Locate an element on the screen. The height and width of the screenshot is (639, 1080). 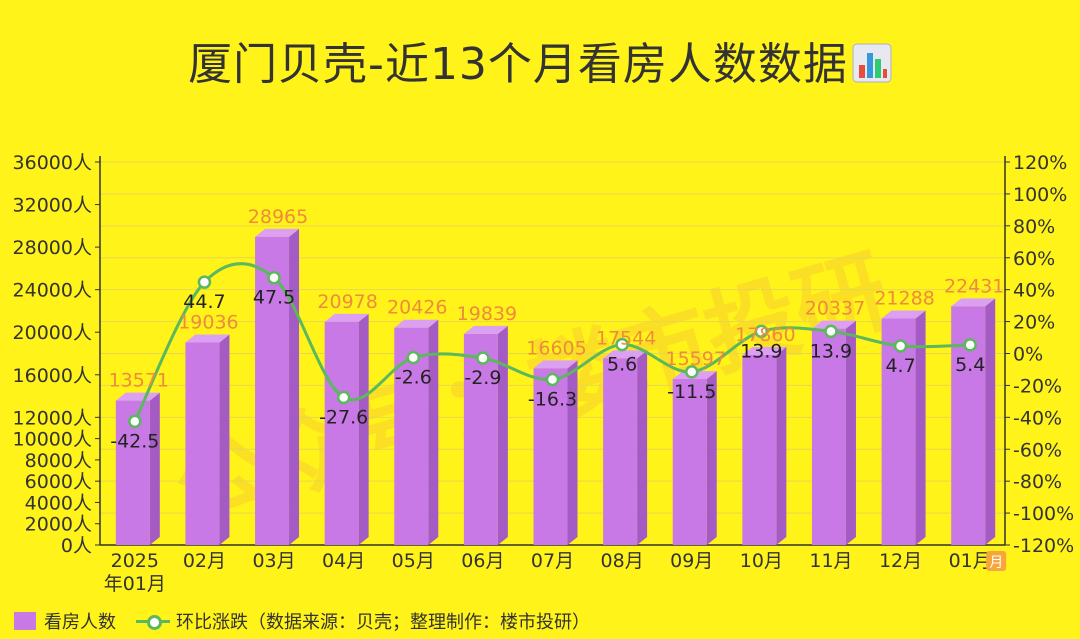
legend-line-swatch is located at coordinates (153, 621).